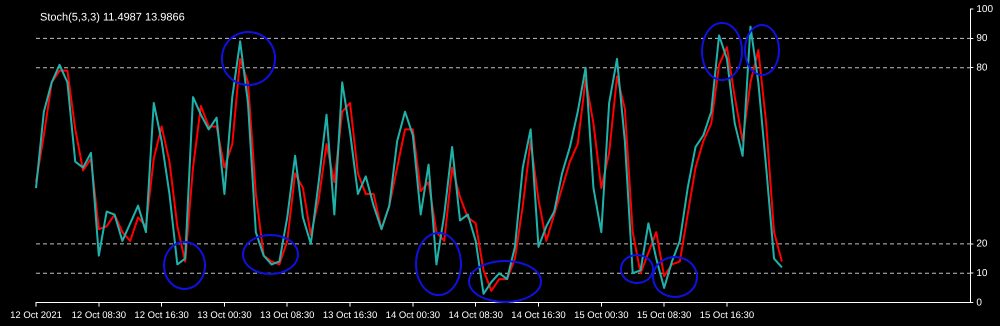  Describe the element at coordinates (979, 302) in the screenshot. I see `y-tick-label: 0` at that location.